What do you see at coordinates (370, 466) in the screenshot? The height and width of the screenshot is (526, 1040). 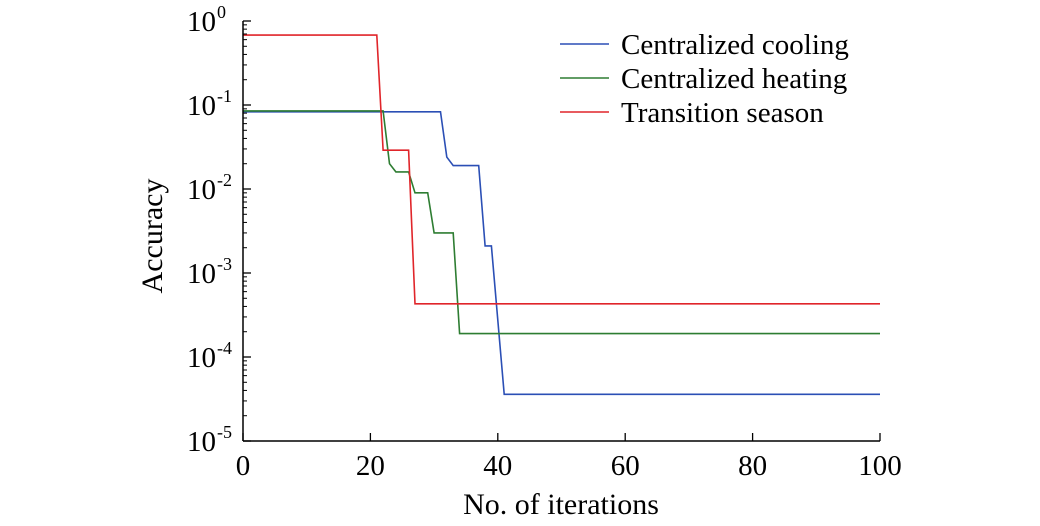 I see `x-tick-label: 20` at bounding box center [370, 466].